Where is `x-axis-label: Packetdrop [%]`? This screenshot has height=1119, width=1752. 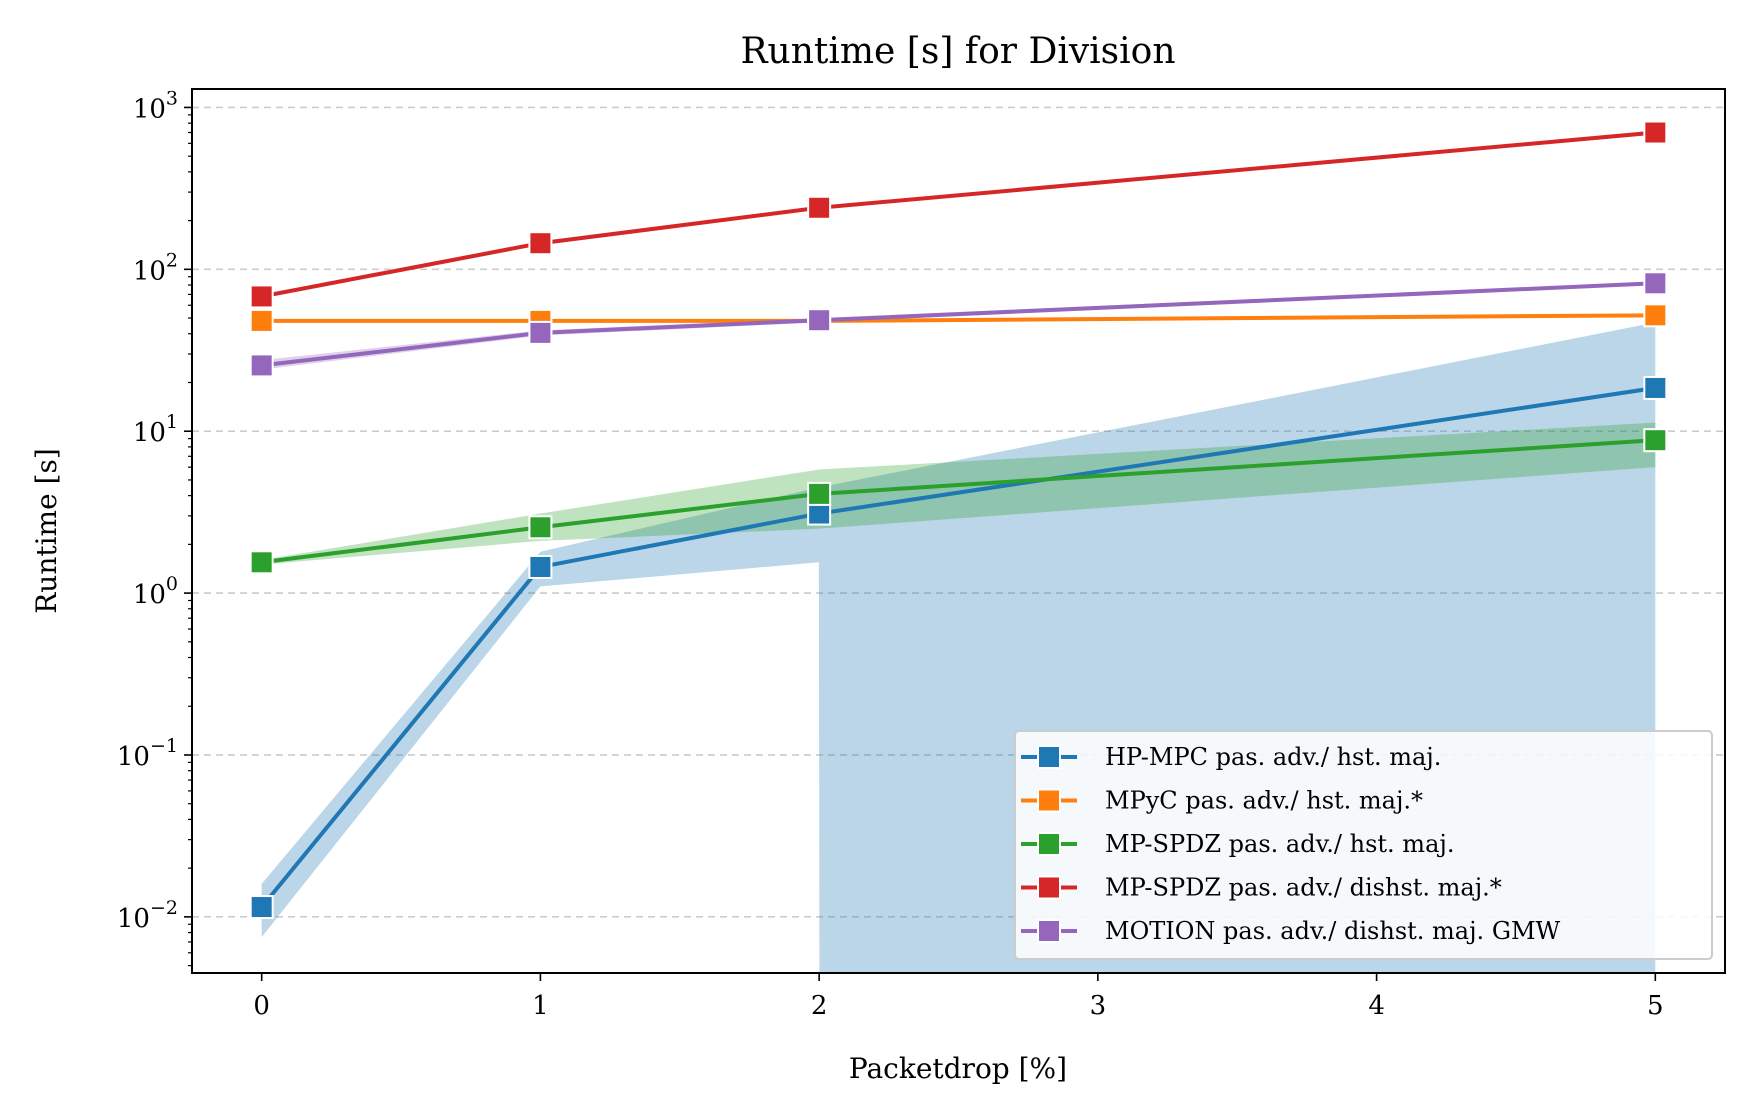 x-axis-label: Packetdrop [%] is located at coordinates (958, 1068).